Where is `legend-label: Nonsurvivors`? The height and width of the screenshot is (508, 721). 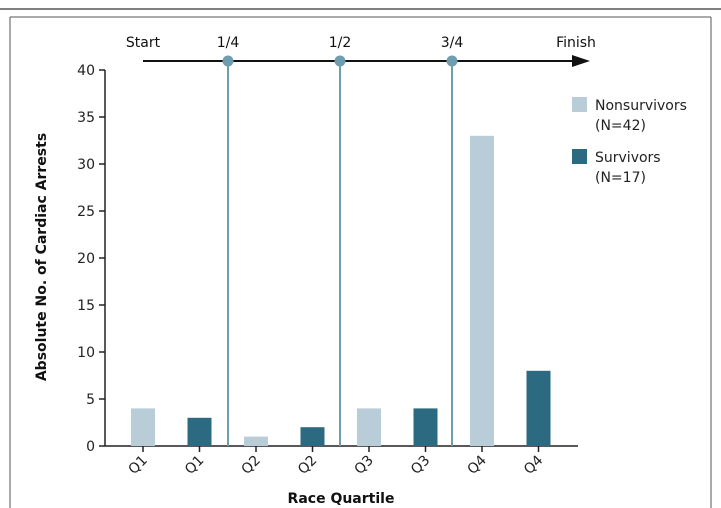 legend-label: Nonsurvivors is located at coordinates (641, 106).